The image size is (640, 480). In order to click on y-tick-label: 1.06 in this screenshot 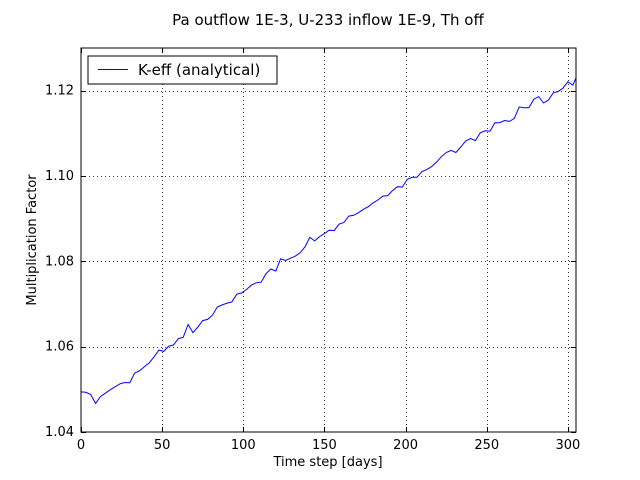, I will do `click(59, 347)`.